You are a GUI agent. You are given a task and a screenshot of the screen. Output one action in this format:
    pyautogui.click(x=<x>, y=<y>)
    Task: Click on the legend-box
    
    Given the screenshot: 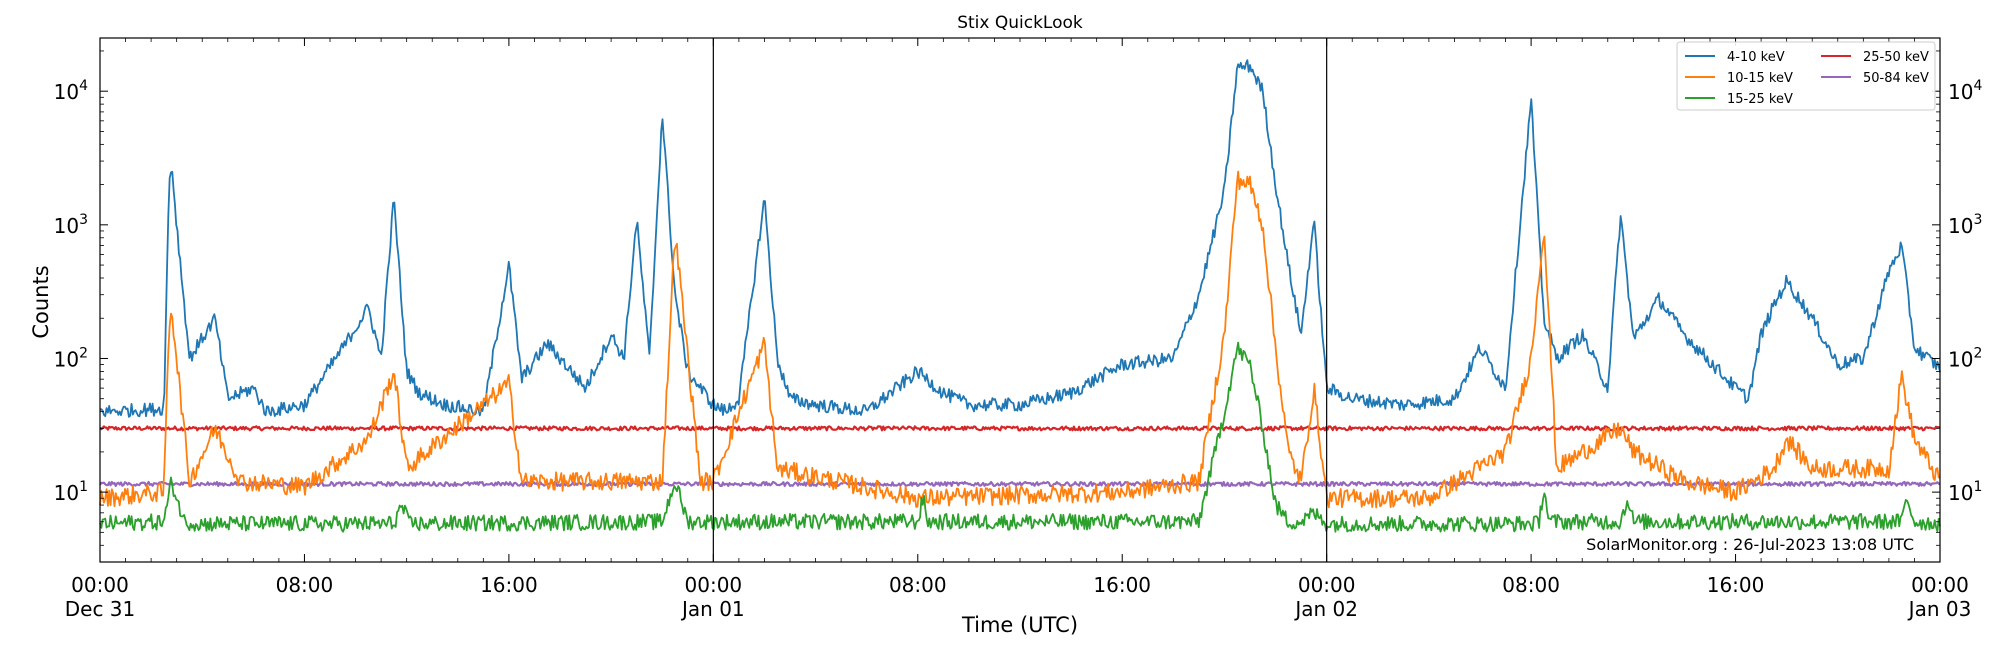 What is the action you would take?
    pyautogui.click(x=1806, y=76)
    